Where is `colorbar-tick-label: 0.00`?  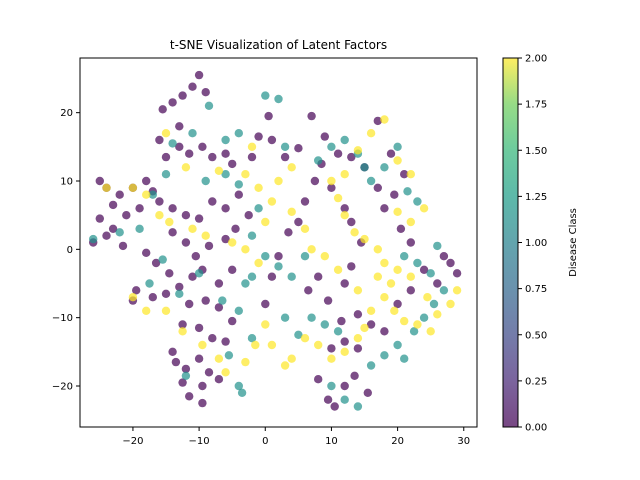 colorbar-tick-label: 0.00 is located at coordinates (536, 428).